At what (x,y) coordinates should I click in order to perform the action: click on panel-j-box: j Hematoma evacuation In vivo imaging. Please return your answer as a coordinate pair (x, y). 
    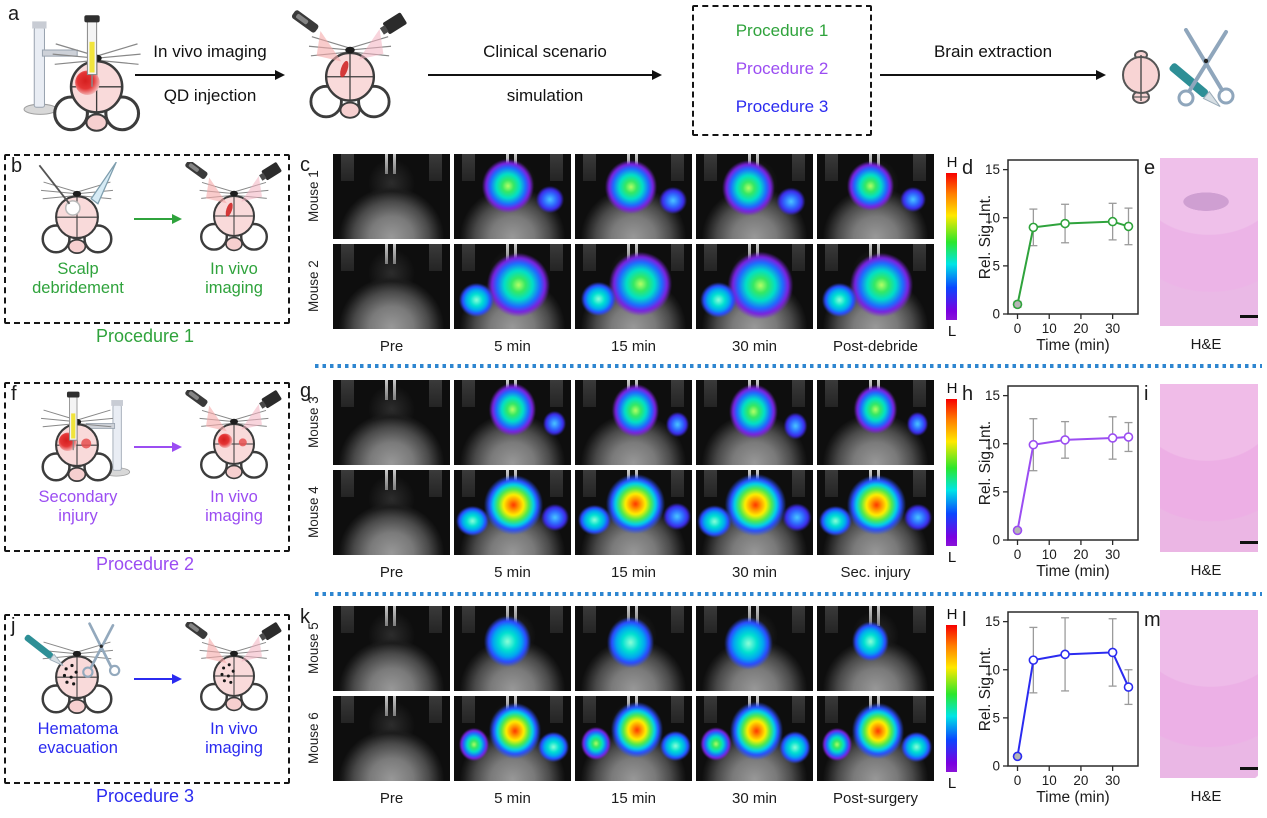
    Looking at the image, I should click on (147, 699).